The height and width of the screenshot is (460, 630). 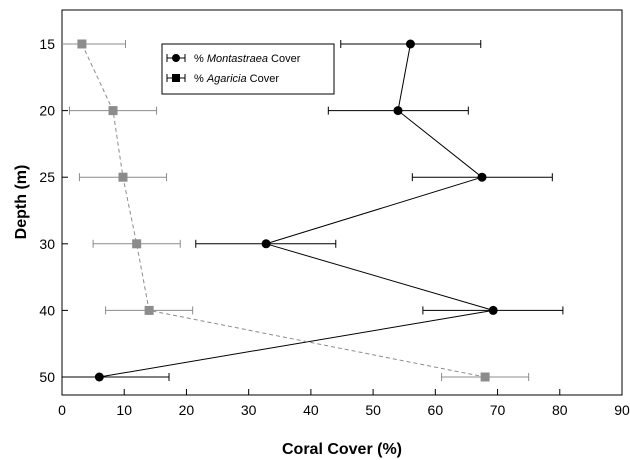 What do you see at coordinates (47, 310) in the screenshot?
I see `y-tick-label: 40` at bounding box center [47, 310].